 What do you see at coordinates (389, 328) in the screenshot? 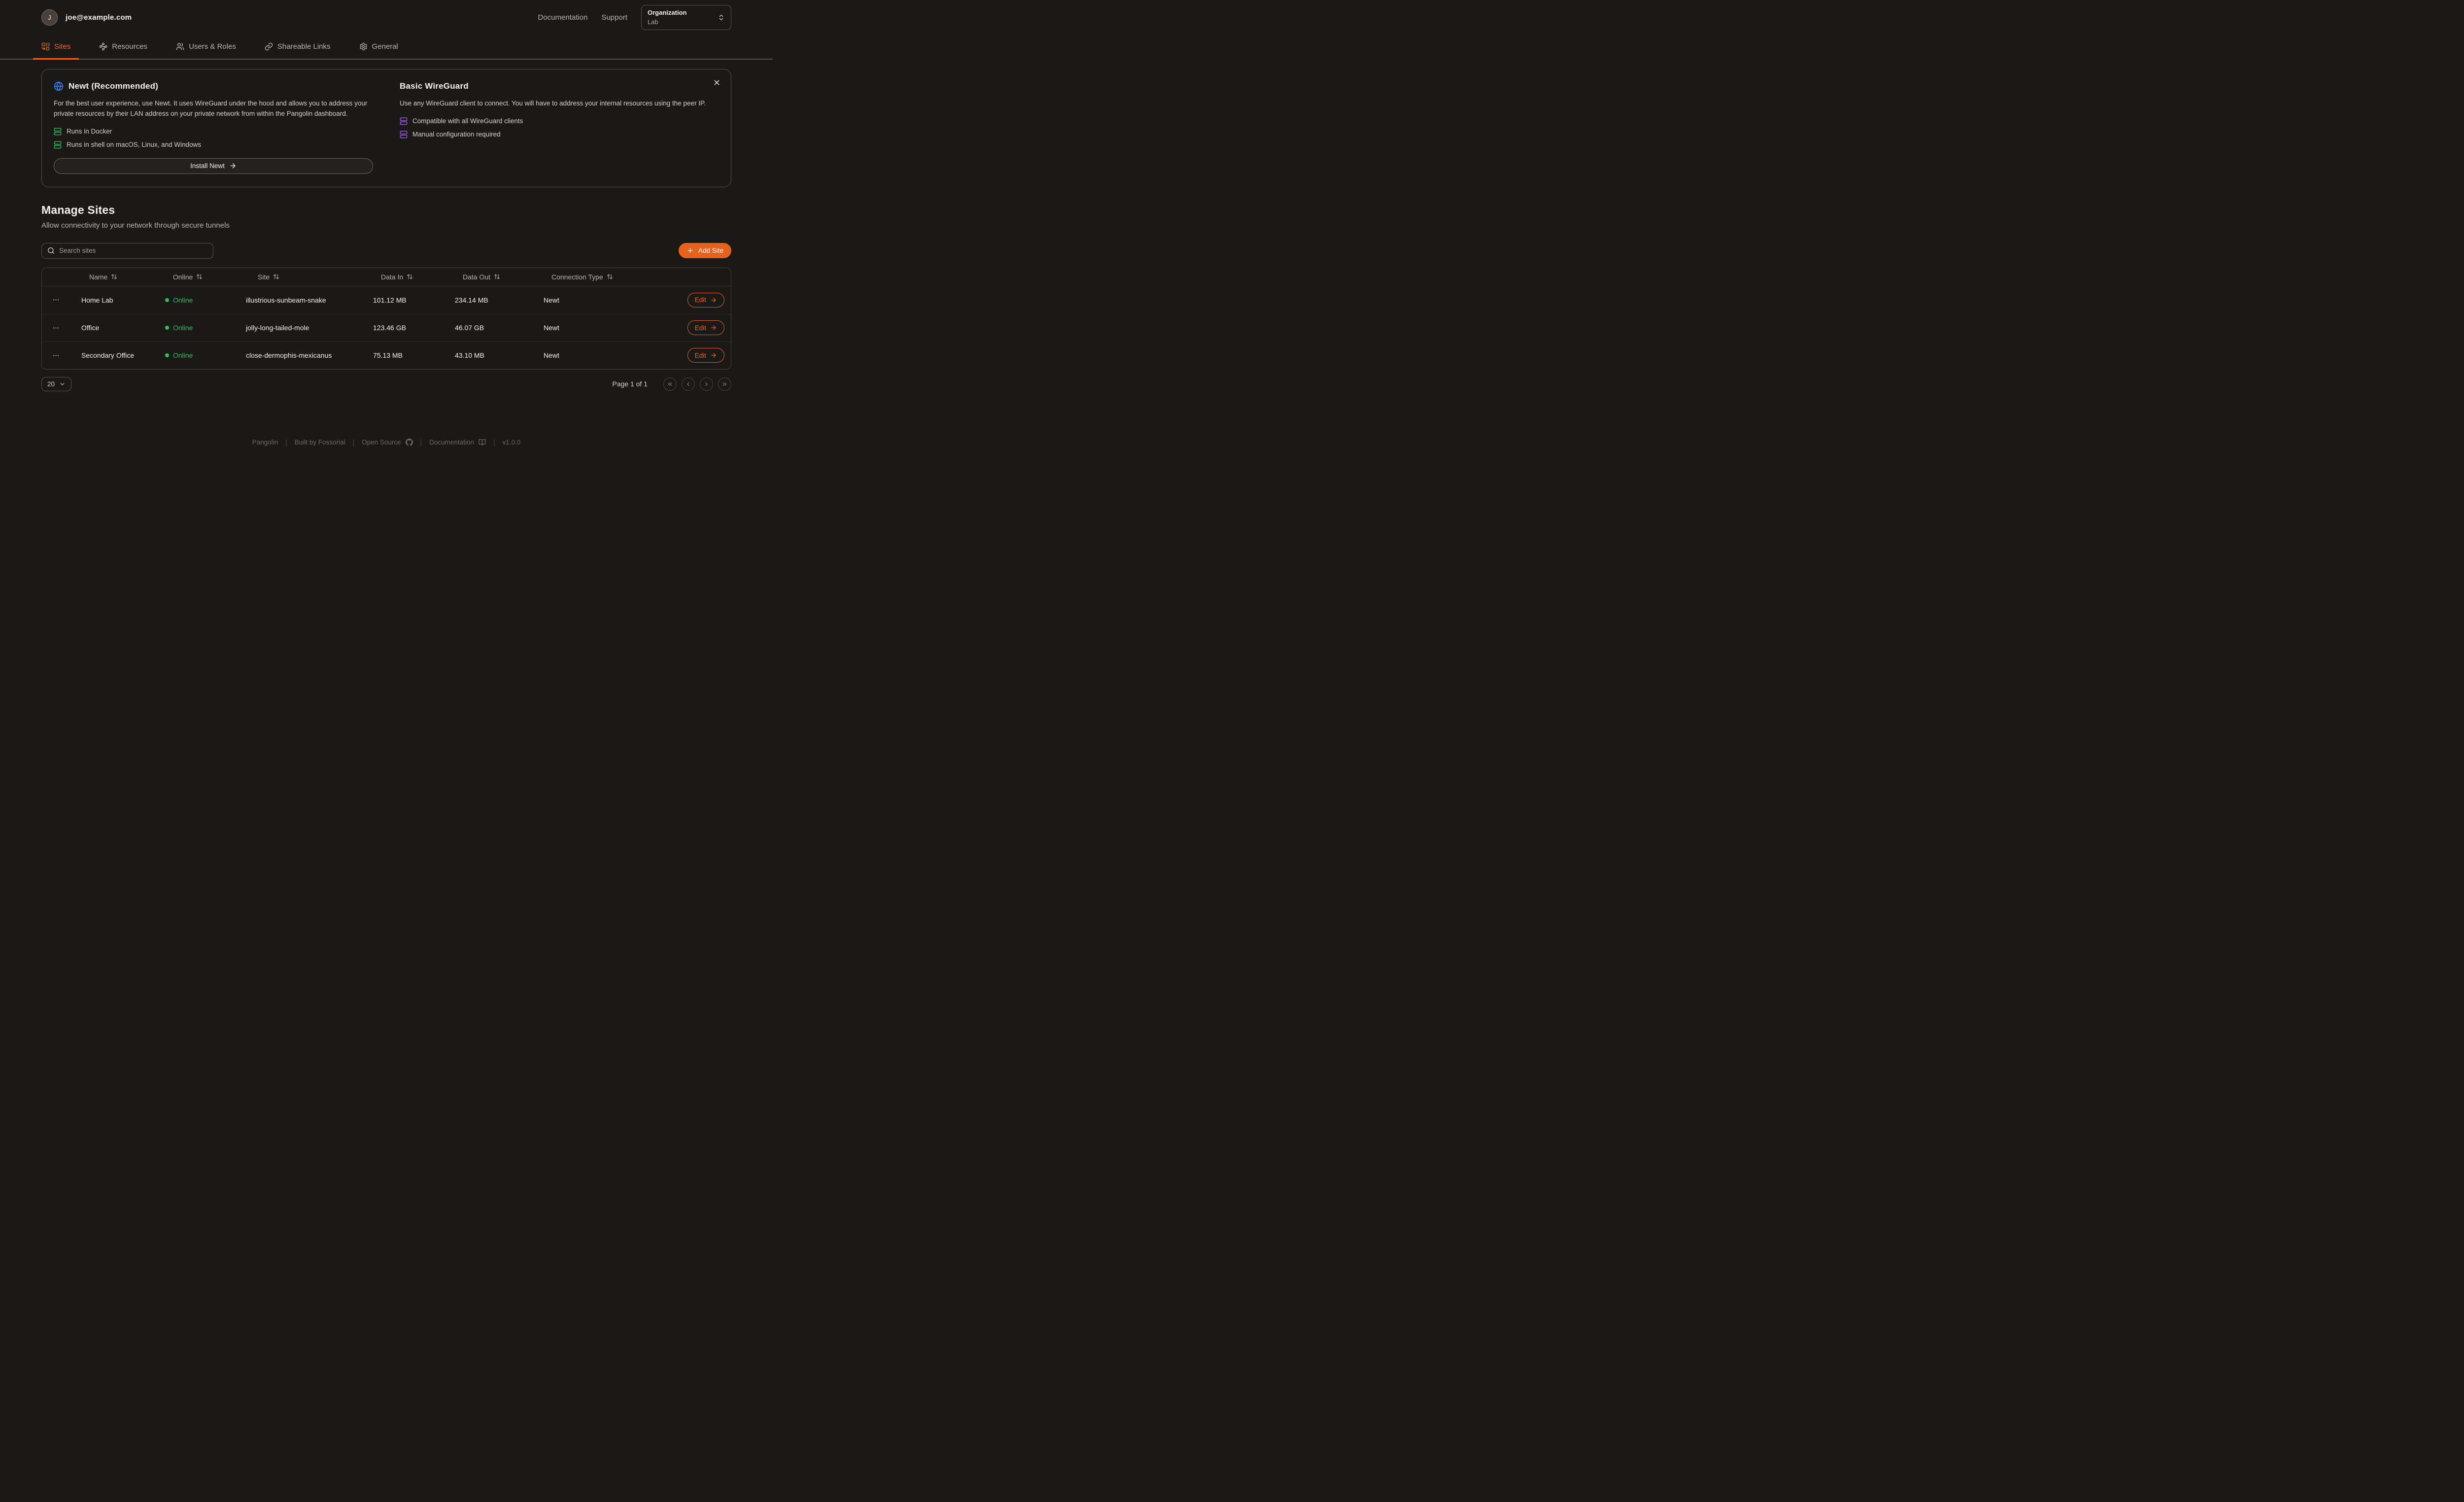
I see `data-in-value: 123.46 GB` at bounding box center [389, 328].